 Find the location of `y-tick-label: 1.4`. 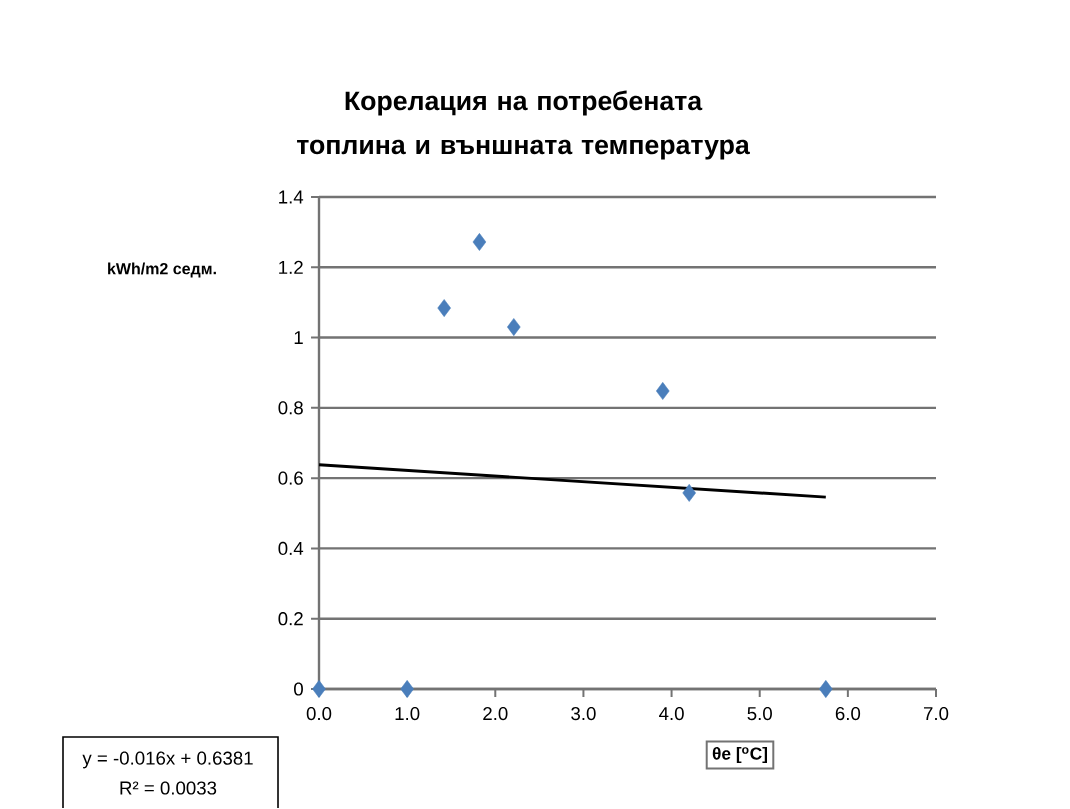

y-tick-label: 1.4 is located at coordinates (291, 197).